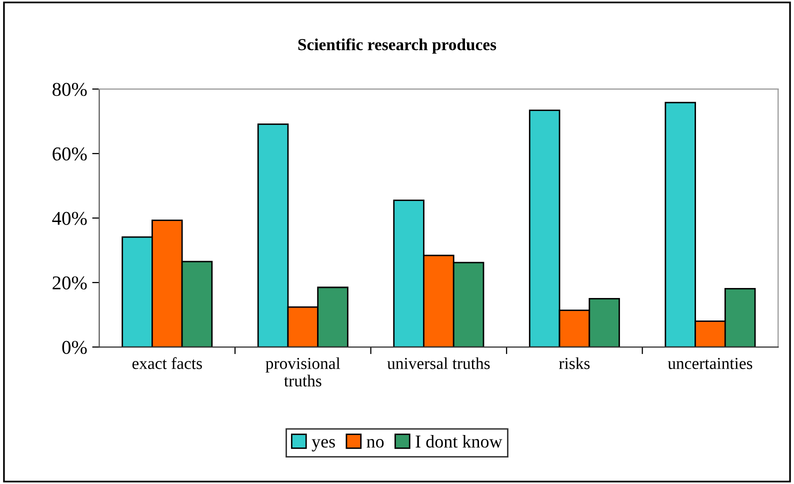 This screenshot has height=484, width=794. I want to click on chart-title: Scientific research produces, so click(397, 46).